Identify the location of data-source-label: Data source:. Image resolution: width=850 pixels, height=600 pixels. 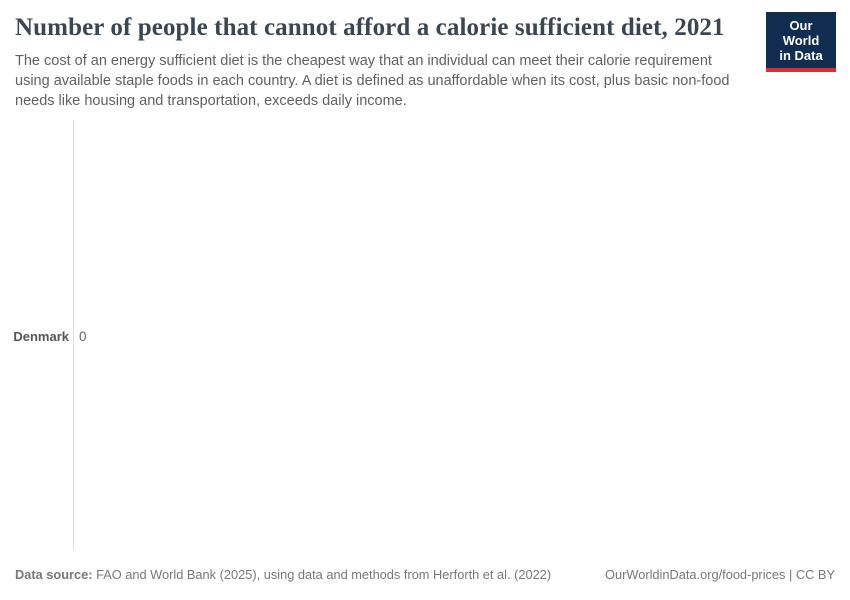
(54, 574).